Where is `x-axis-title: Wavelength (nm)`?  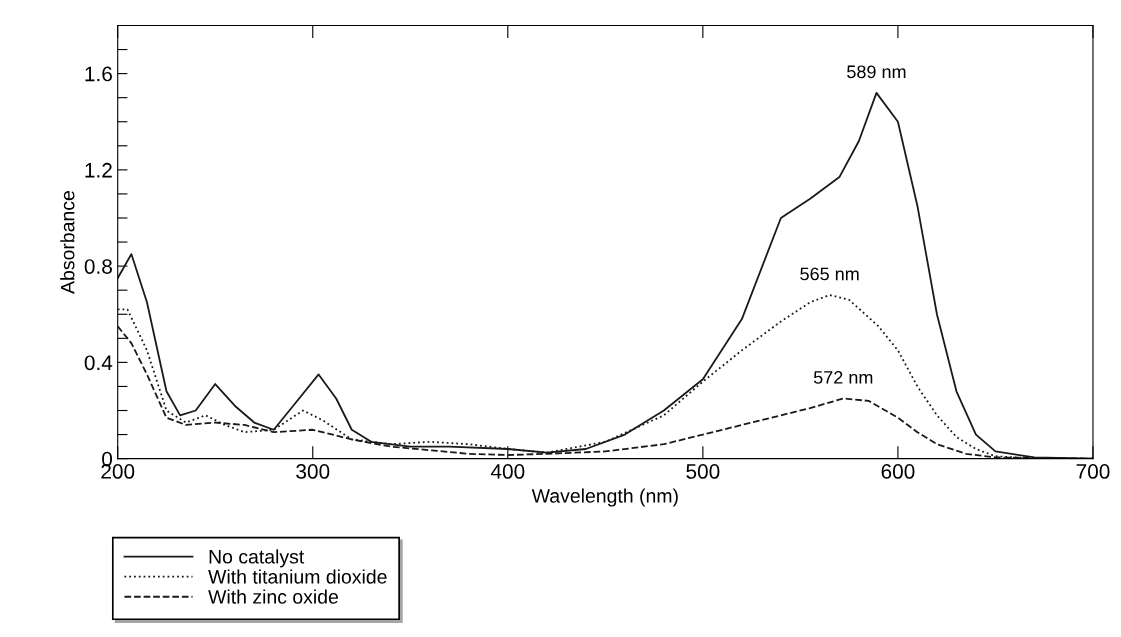
x-axis-title: Wavelength (nm) is located at coordinates (604, 497).